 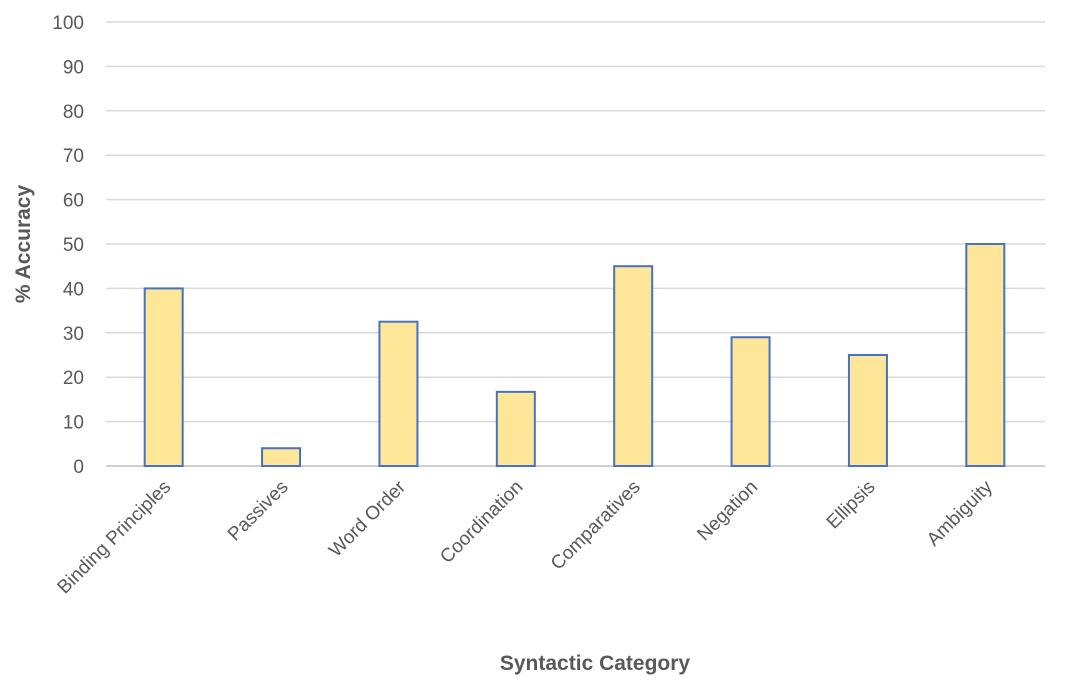 I want to click on y-tick-label: 90, so click(x=73, y=67).